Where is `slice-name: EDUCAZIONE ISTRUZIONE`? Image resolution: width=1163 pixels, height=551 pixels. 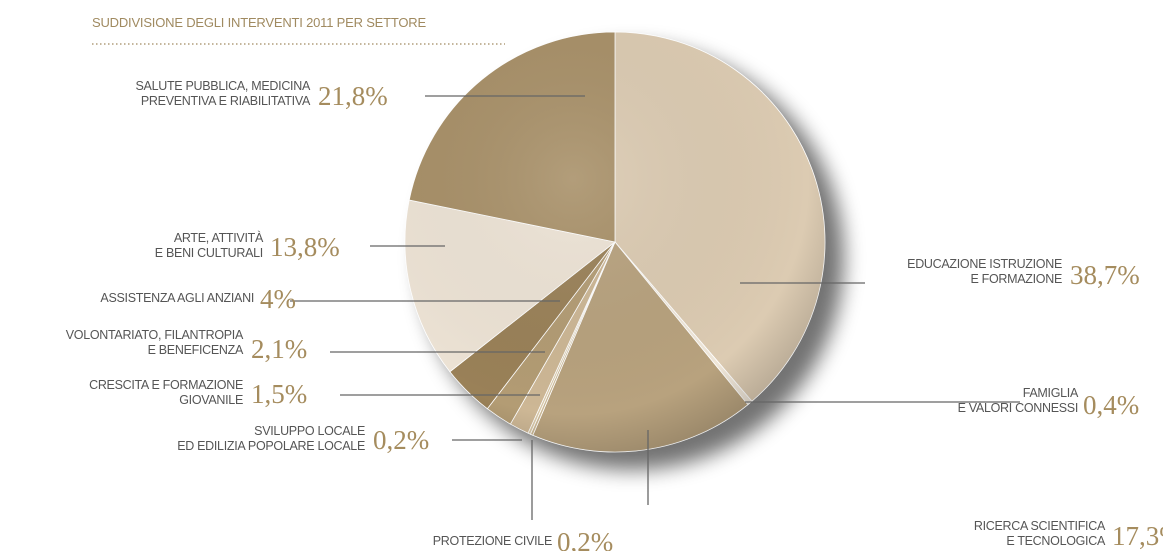 slice-name: EDUCAZIONE ISTRUZIONE is located at coordinates (984, 264).